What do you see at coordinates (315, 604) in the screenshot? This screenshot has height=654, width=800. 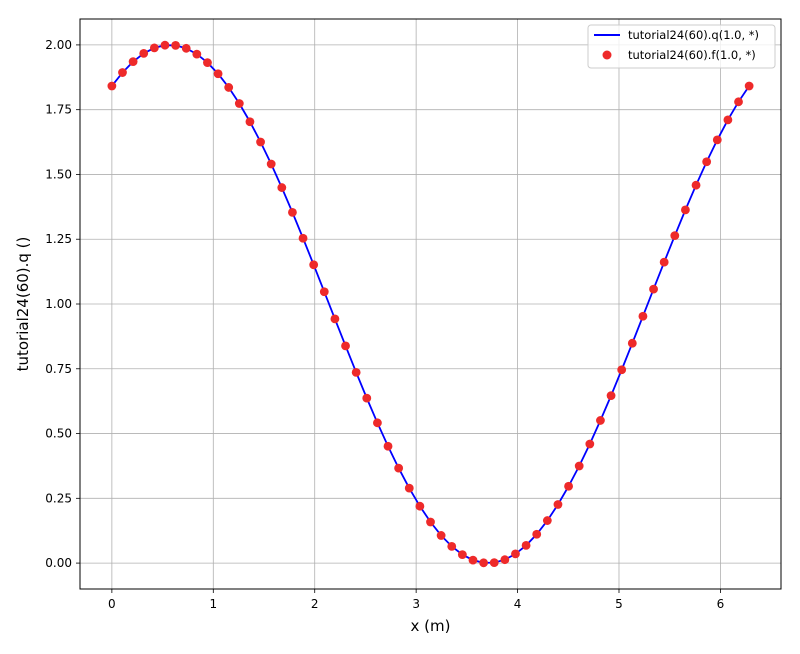 I see `x-tick-label: 2` at bounding box center [315, 604].